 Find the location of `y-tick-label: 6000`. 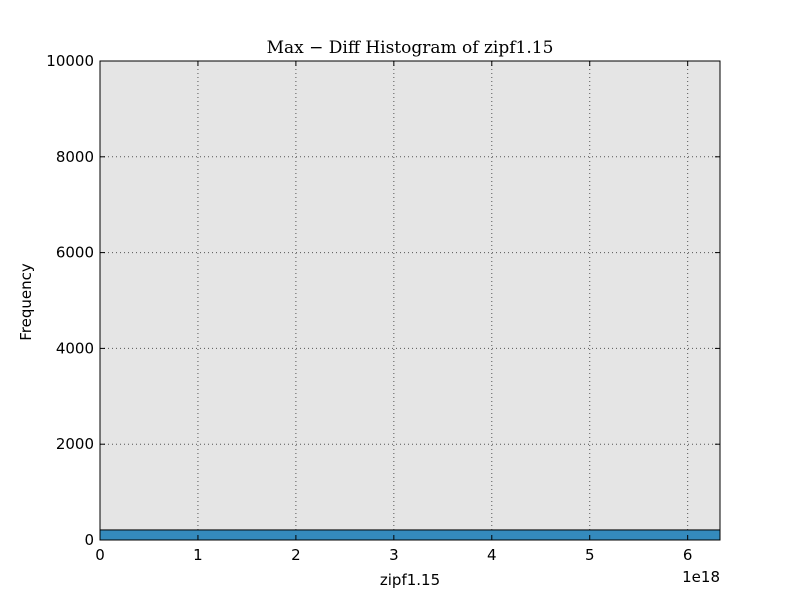

y-tick-label: 6000 is located at coordinates (75, 253).